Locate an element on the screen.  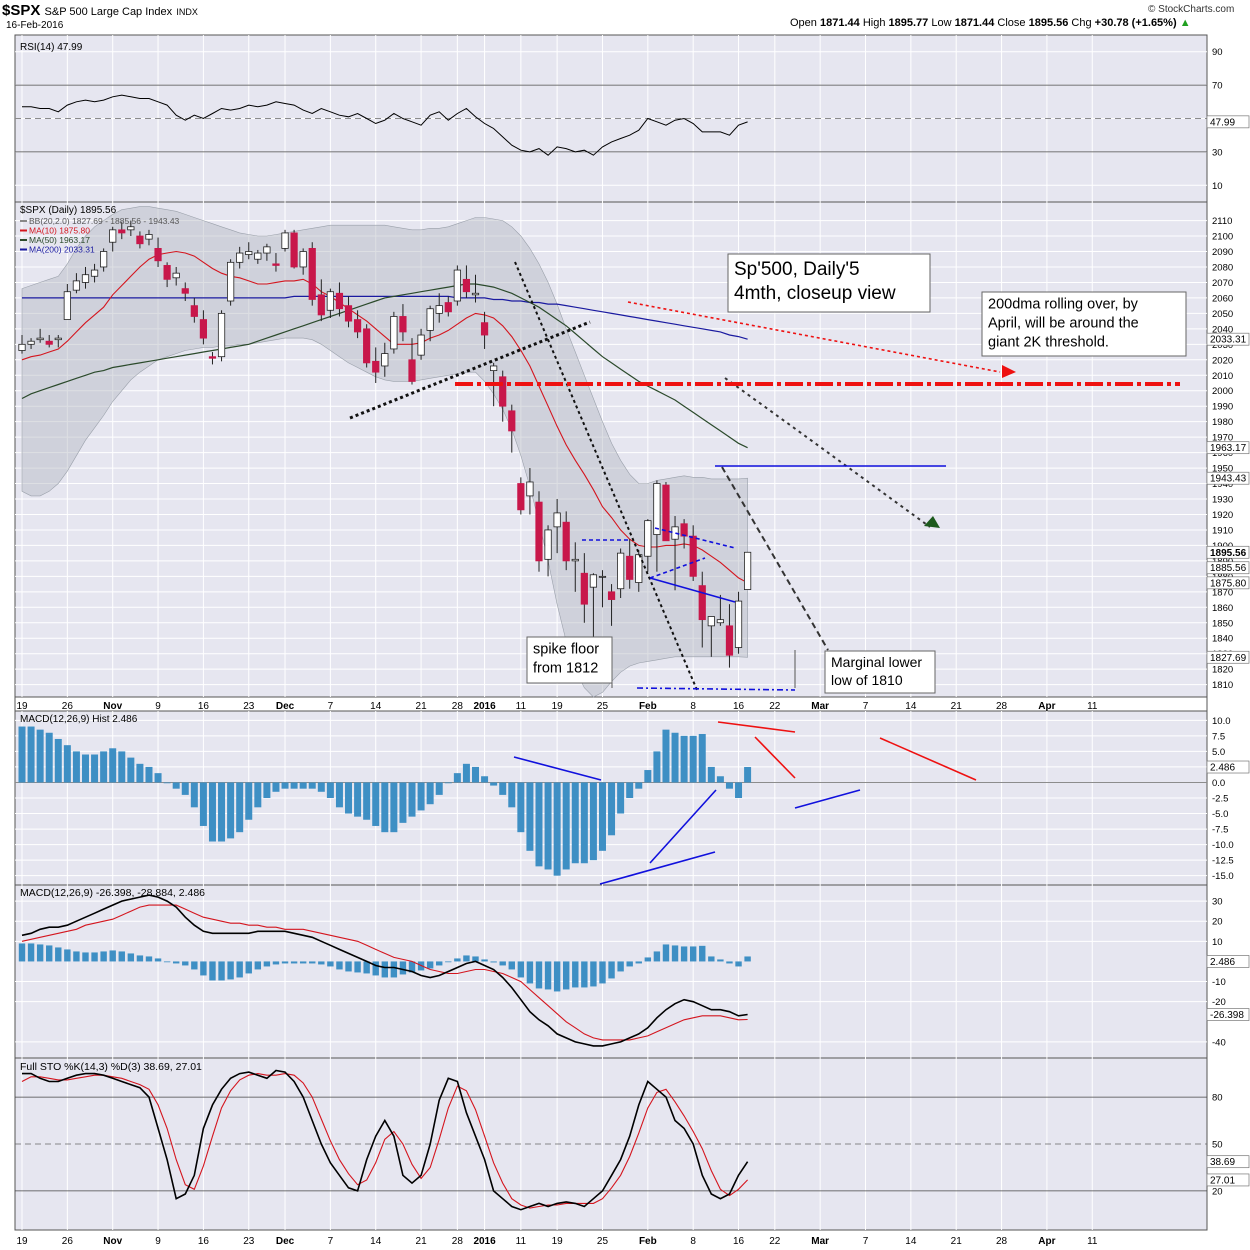
y-tick-label: 7.5 is located at coordinates (1218, 736).